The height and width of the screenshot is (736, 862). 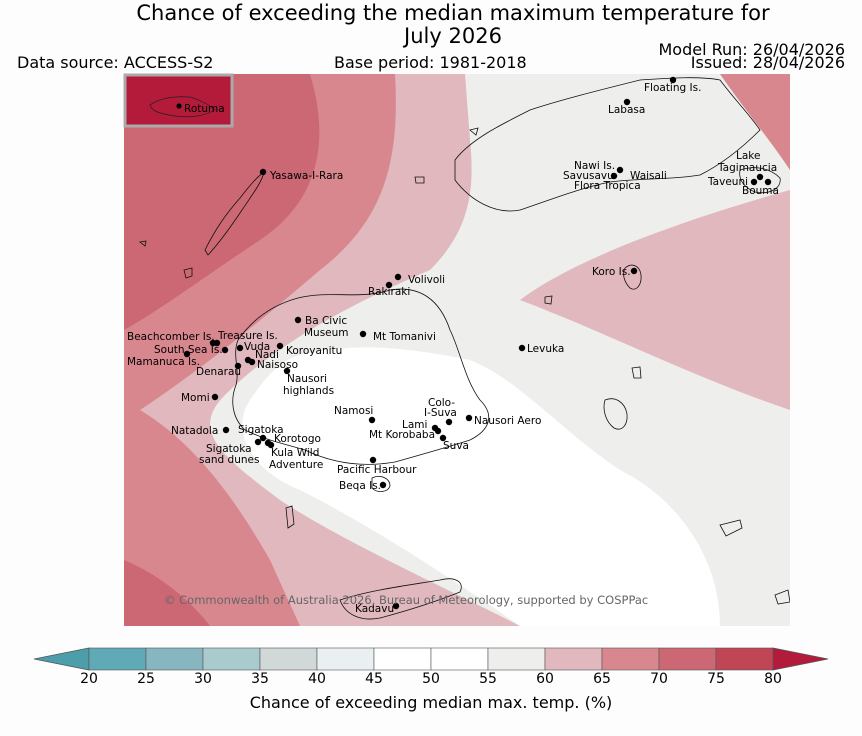 What do you see at coordinates (602, 679) in the screenshot?
I see `colorbar-tick-label: 65` at bounding box center [602, 679].